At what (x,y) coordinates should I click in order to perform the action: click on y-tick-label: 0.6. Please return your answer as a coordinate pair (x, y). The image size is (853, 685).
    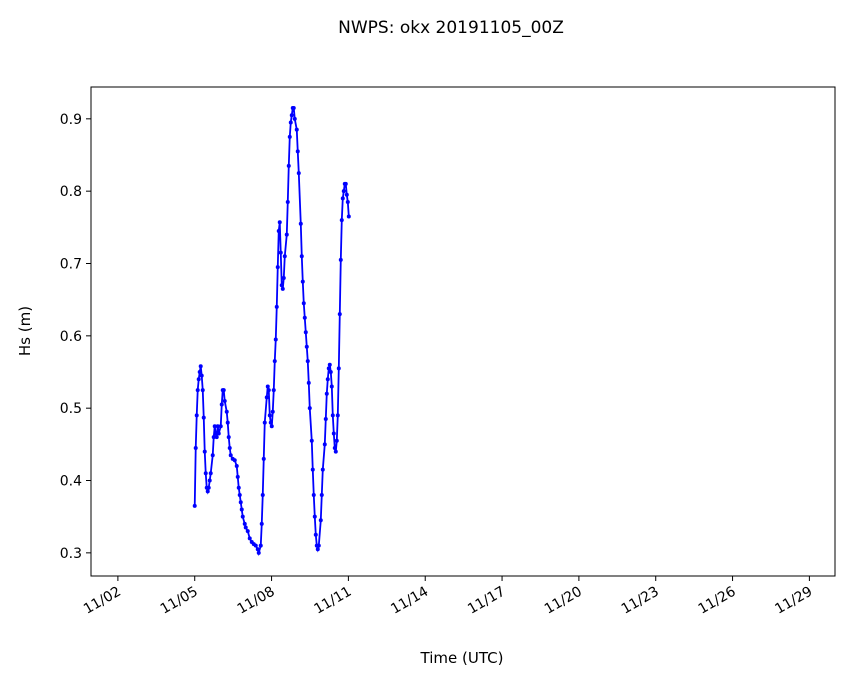
    Looking at the image, I should click on (71, 337).